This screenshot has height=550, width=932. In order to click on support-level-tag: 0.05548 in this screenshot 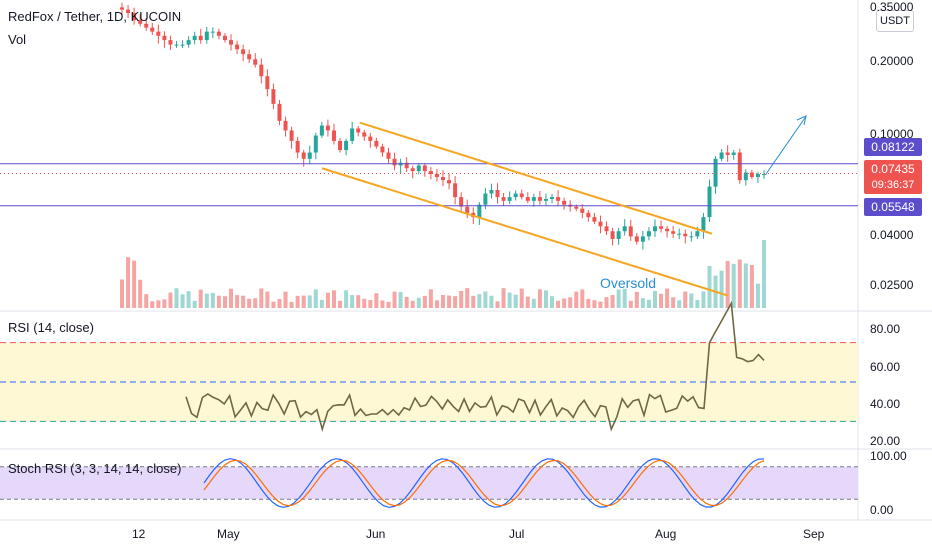, I will do `click(893, 207)`.